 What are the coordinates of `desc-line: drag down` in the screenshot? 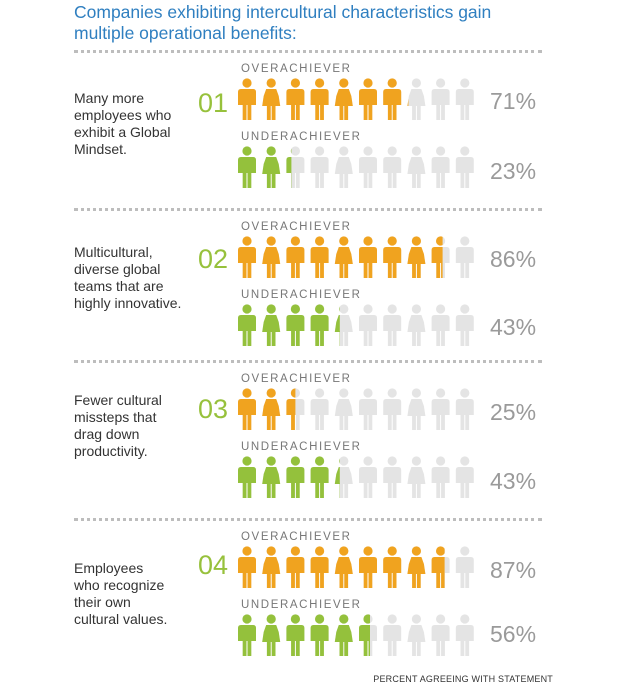 It's located at (107, 434).